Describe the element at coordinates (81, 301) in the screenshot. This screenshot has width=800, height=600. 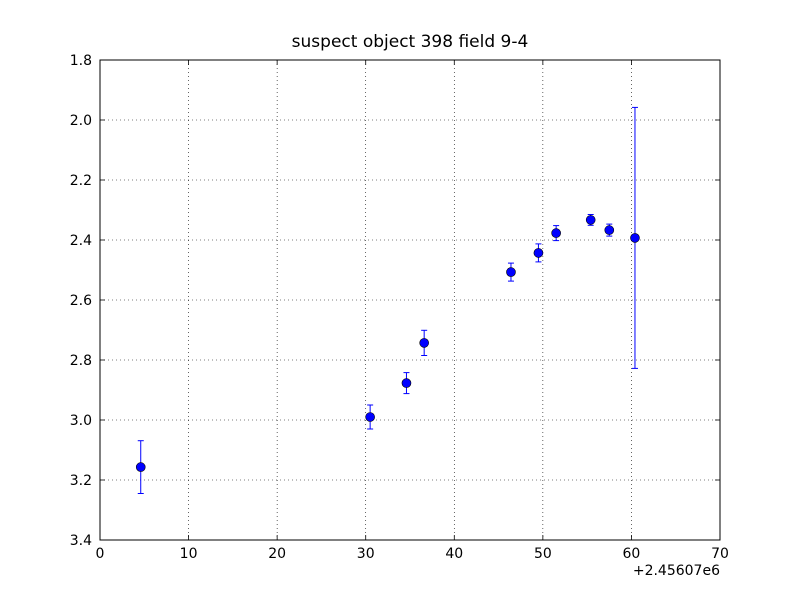
I see `y-tick-label: 2.6` at that location.